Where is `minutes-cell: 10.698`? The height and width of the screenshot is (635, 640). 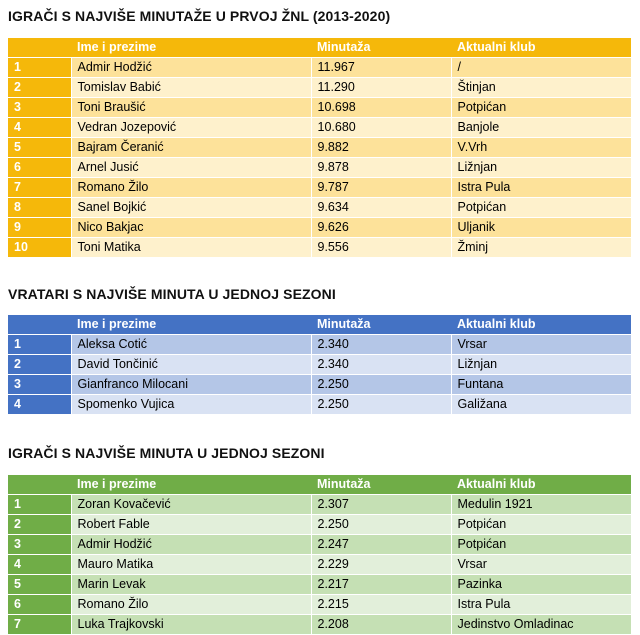 minutes-cell: 10.698 is located at coordinates (380, 107).